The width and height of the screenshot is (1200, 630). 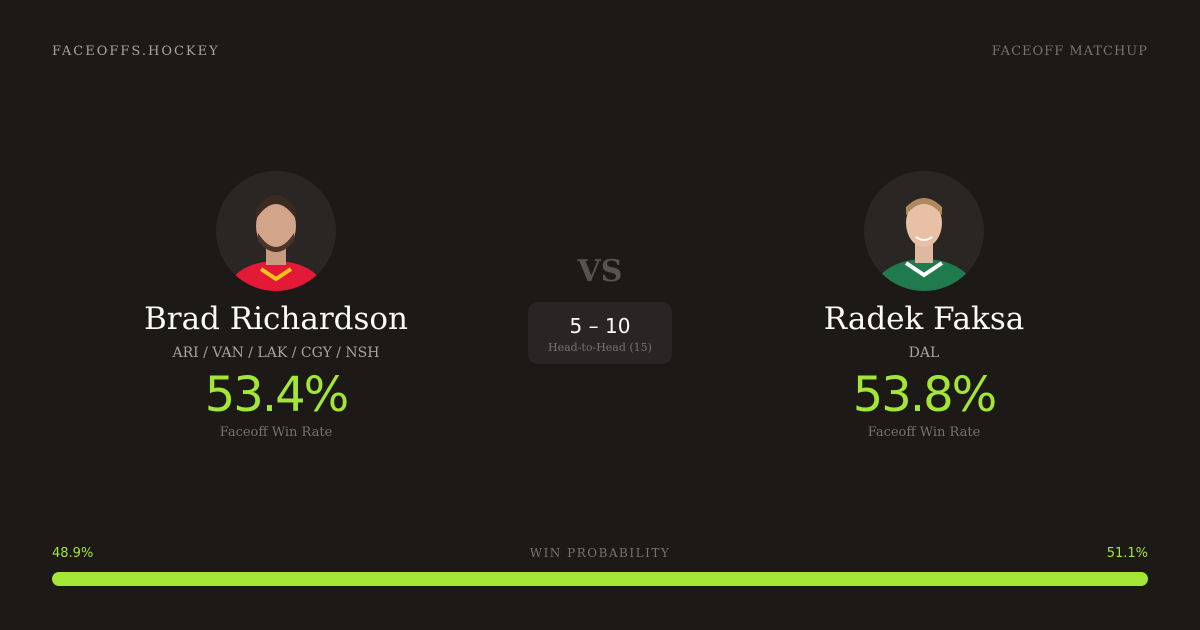 I want to click on player-name: Radek Faksa, so click(x=924, y=319).